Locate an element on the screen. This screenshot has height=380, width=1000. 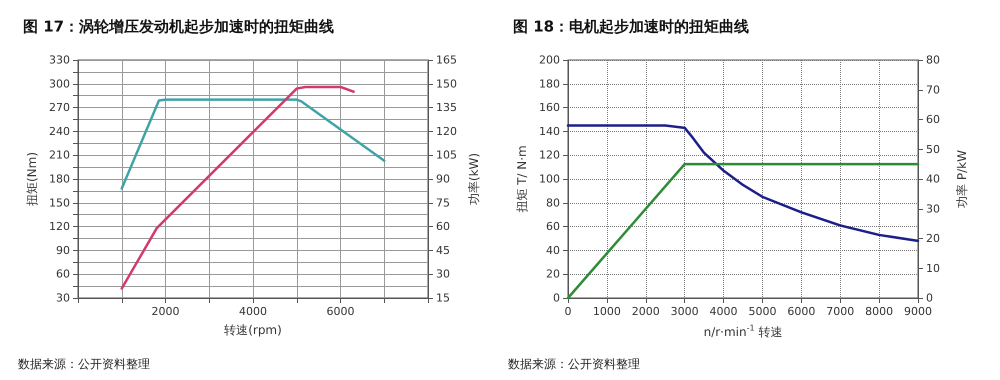
y2-tick-label: 10 is located at coordinates (933, 268).